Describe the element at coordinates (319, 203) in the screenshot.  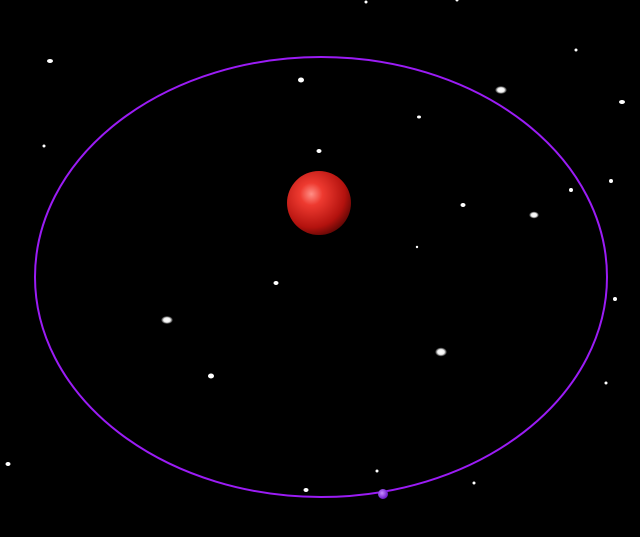
I see `central-planet` at that location.